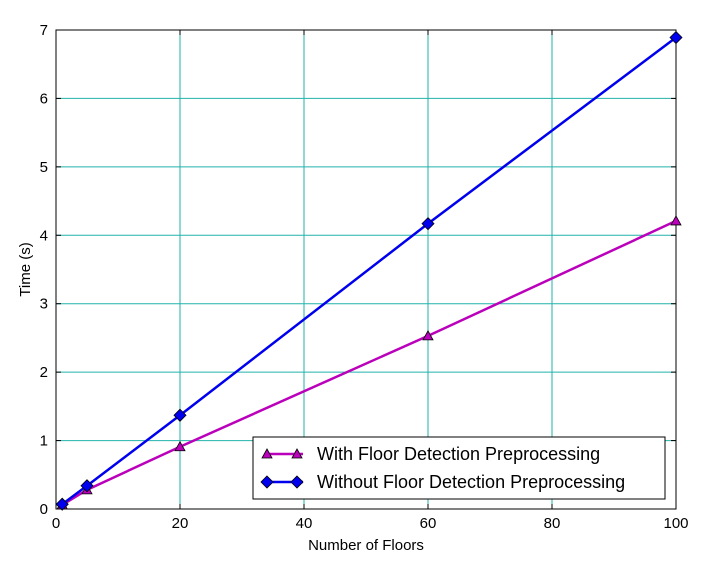 The height and width of the screenshot is (567, 709). Describe the element at coordinates (44, 167) in the screenshot. I see `y-tick-label: 5` at that location.